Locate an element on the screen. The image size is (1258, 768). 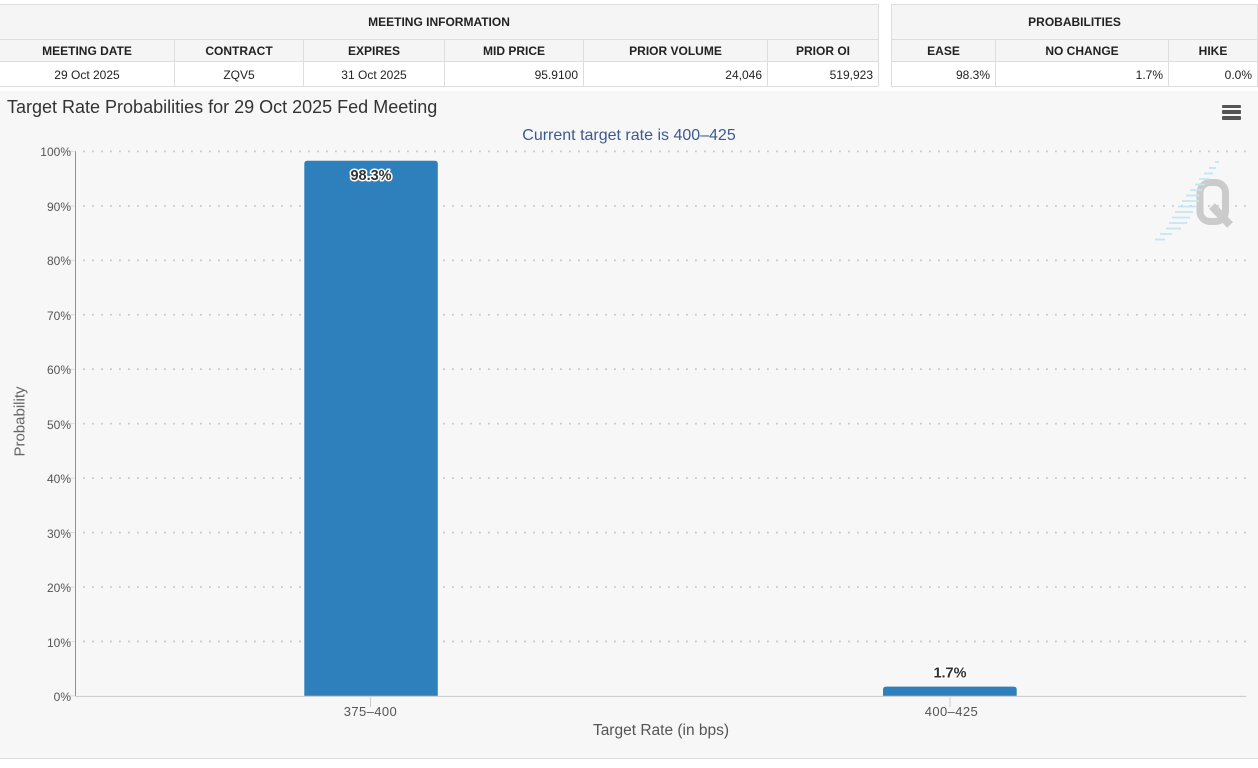
svg-text: 98.3% is located at coordinates (370, 176).